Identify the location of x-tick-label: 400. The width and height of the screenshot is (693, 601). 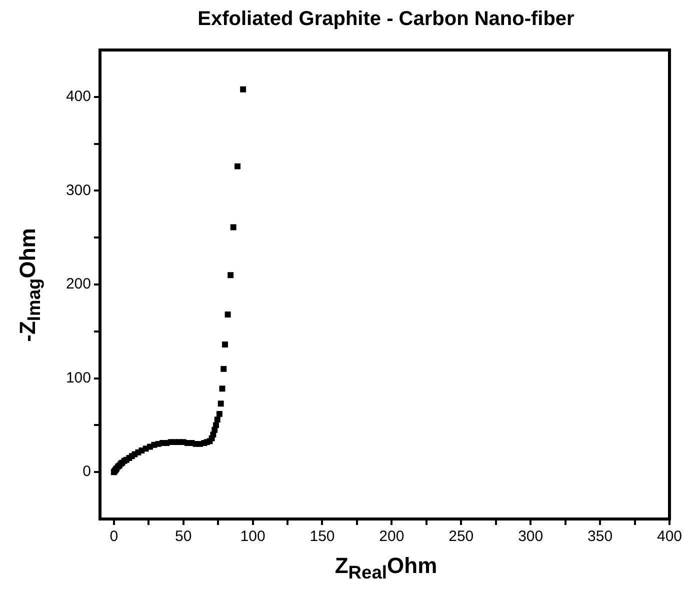
(669, 537).